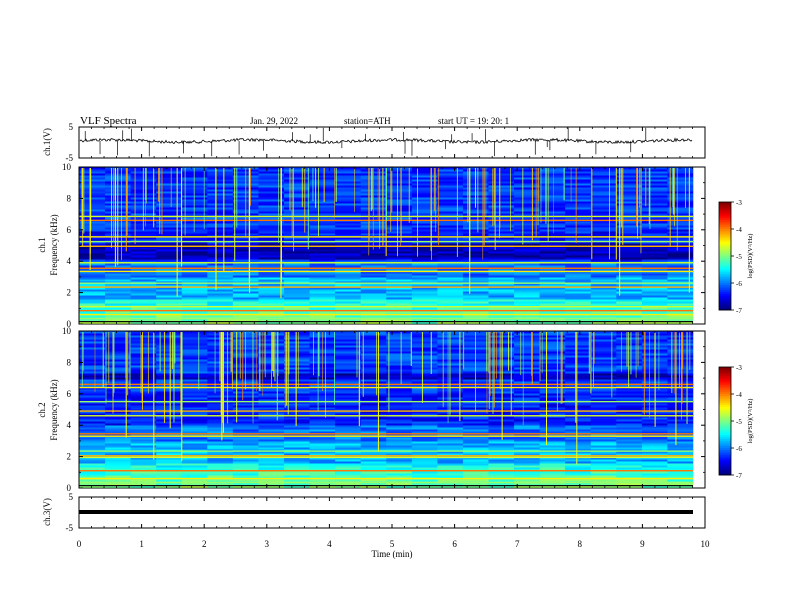  What do you see at coordinates (42, 244) in the screenshot?
I see `ch1-spectrogram-ylabel-channel: ch.1` at bounding box center [42, 244].